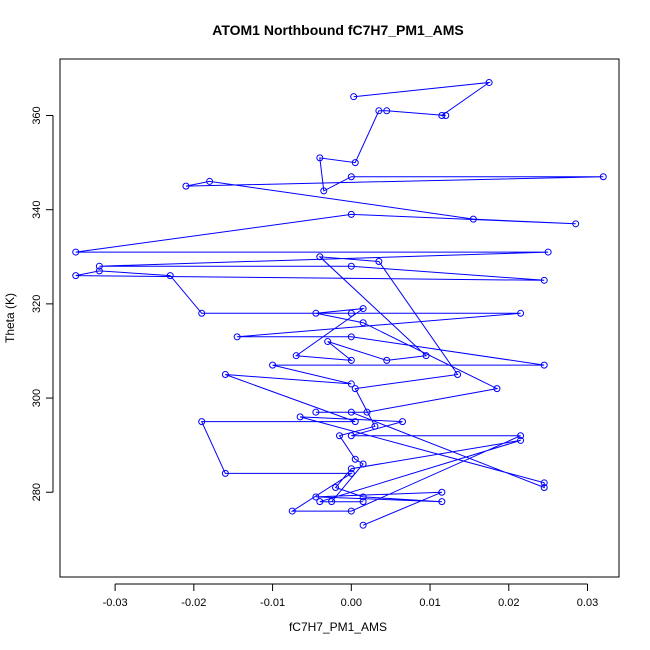  I want to click on x-axis-label: fC7H7_PM1_AMS, so click(338, 627).